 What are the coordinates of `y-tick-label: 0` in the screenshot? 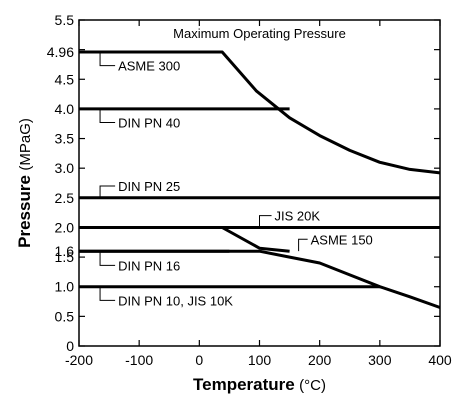 It's located at (70, 346).